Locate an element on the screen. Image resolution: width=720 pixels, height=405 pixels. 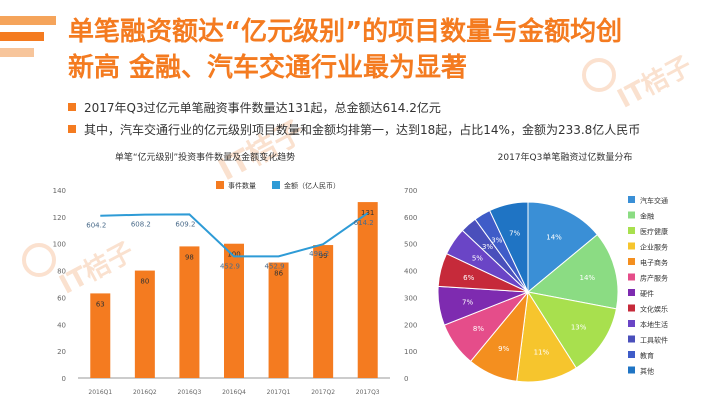
line-value-label: 498.2 is located at coordinates (319, 254).